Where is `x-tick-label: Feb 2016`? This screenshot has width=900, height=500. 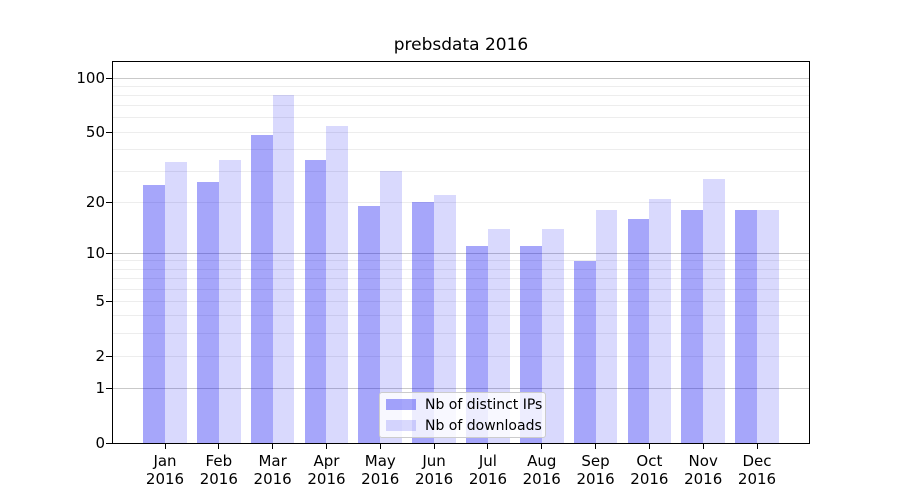 x-tick-label: Feb 2016 is located at coordinates (219, 470).